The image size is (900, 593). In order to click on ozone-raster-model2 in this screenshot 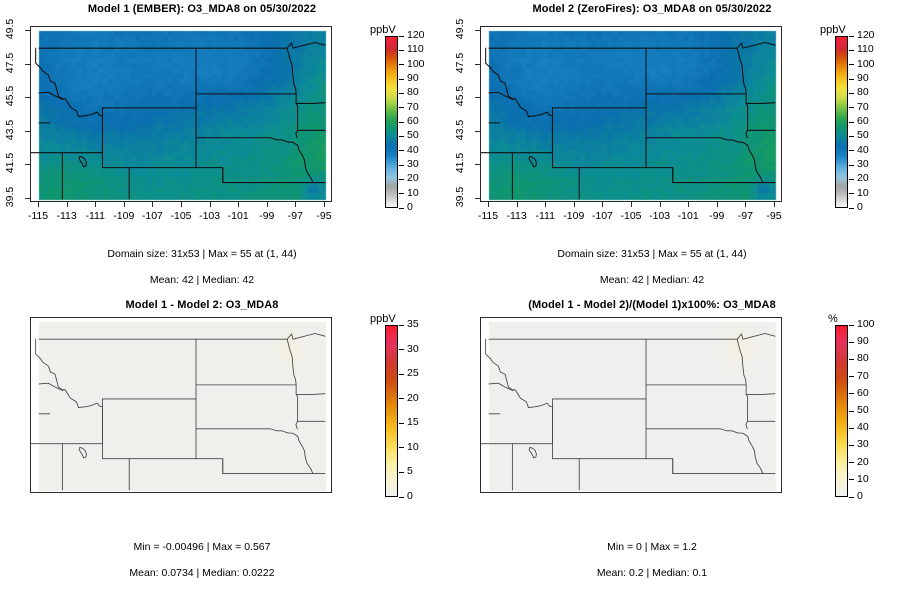, I will do `click(631, 114)`.